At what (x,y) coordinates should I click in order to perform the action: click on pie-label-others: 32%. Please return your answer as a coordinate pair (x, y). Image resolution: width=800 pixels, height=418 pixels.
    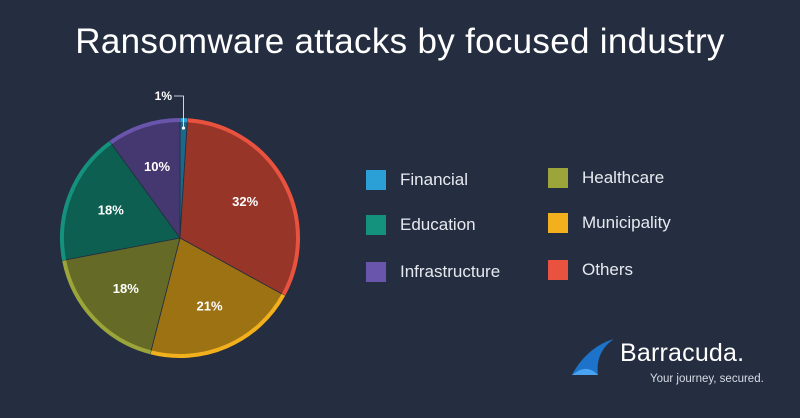
    Looking at the image, I should click on (245, 201).